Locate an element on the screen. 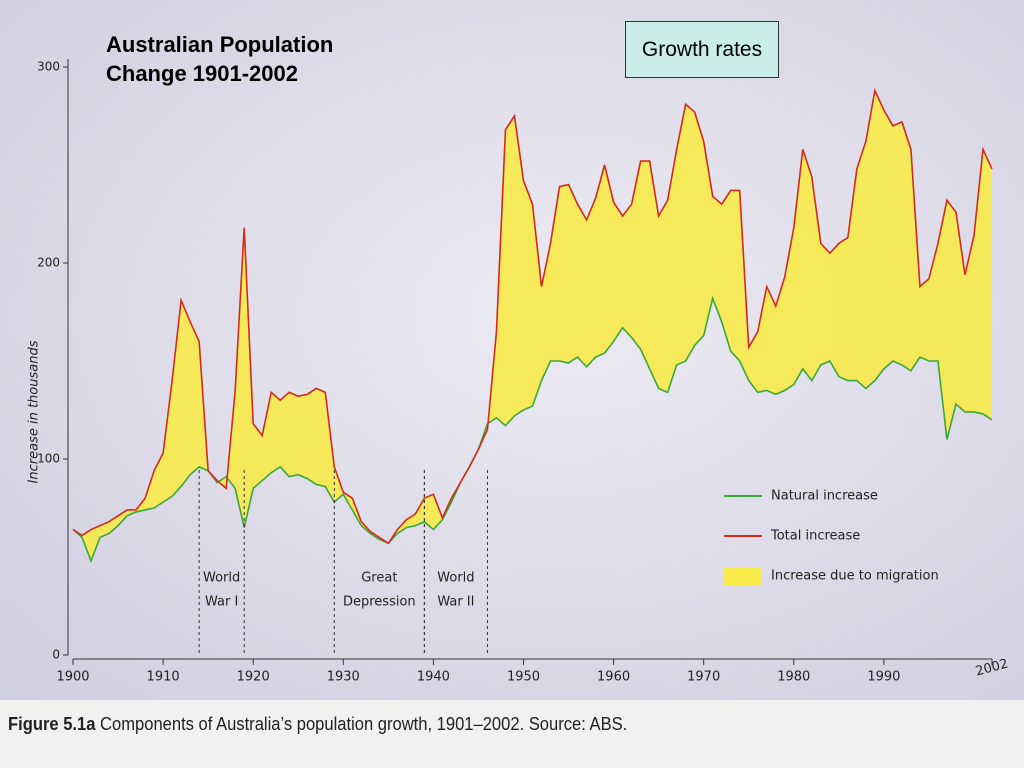 This screenshot has width=1024, height=768. x-tick-label: 1950 is located at coordinates (523, 677).